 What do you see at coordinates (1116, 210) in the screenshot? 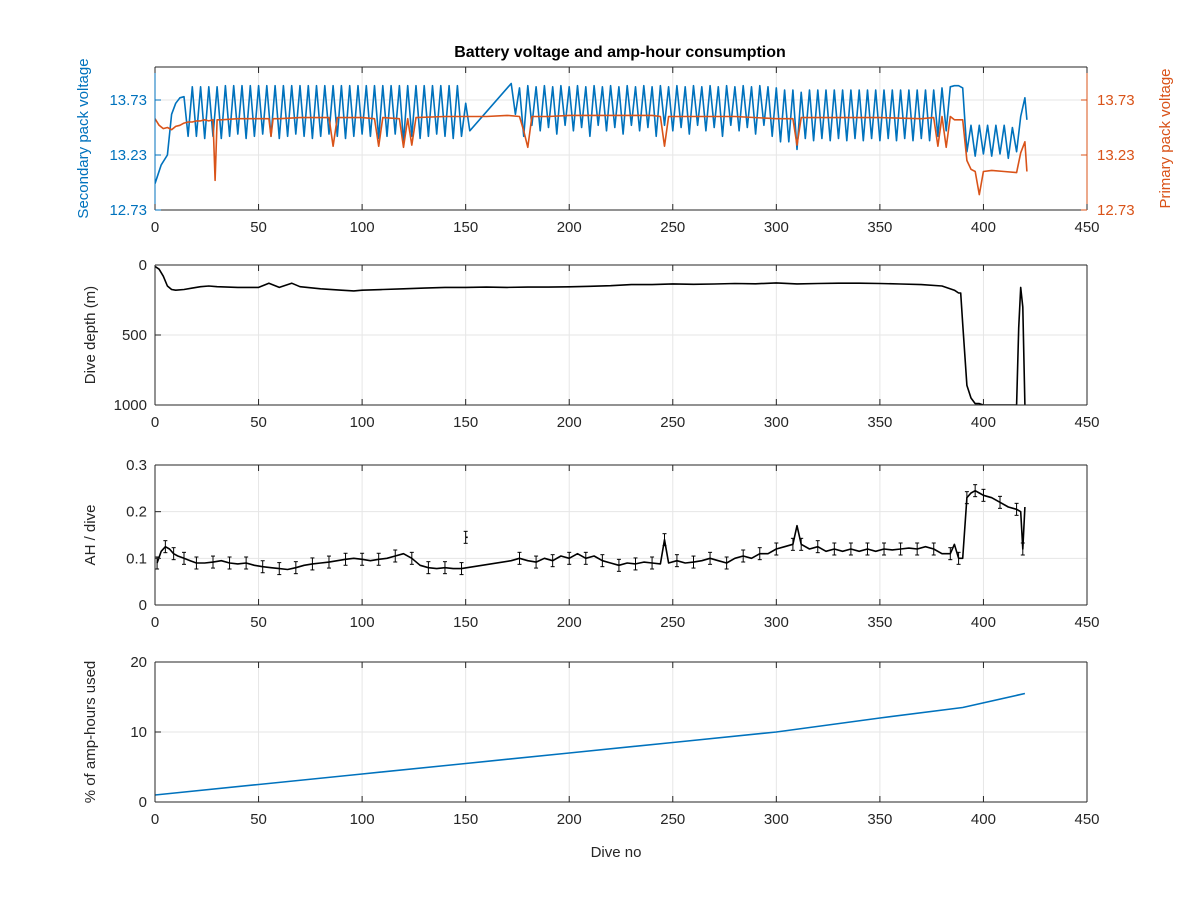
I see `y-tick-label-right: 12.73` at bounding box center [1116, 210].